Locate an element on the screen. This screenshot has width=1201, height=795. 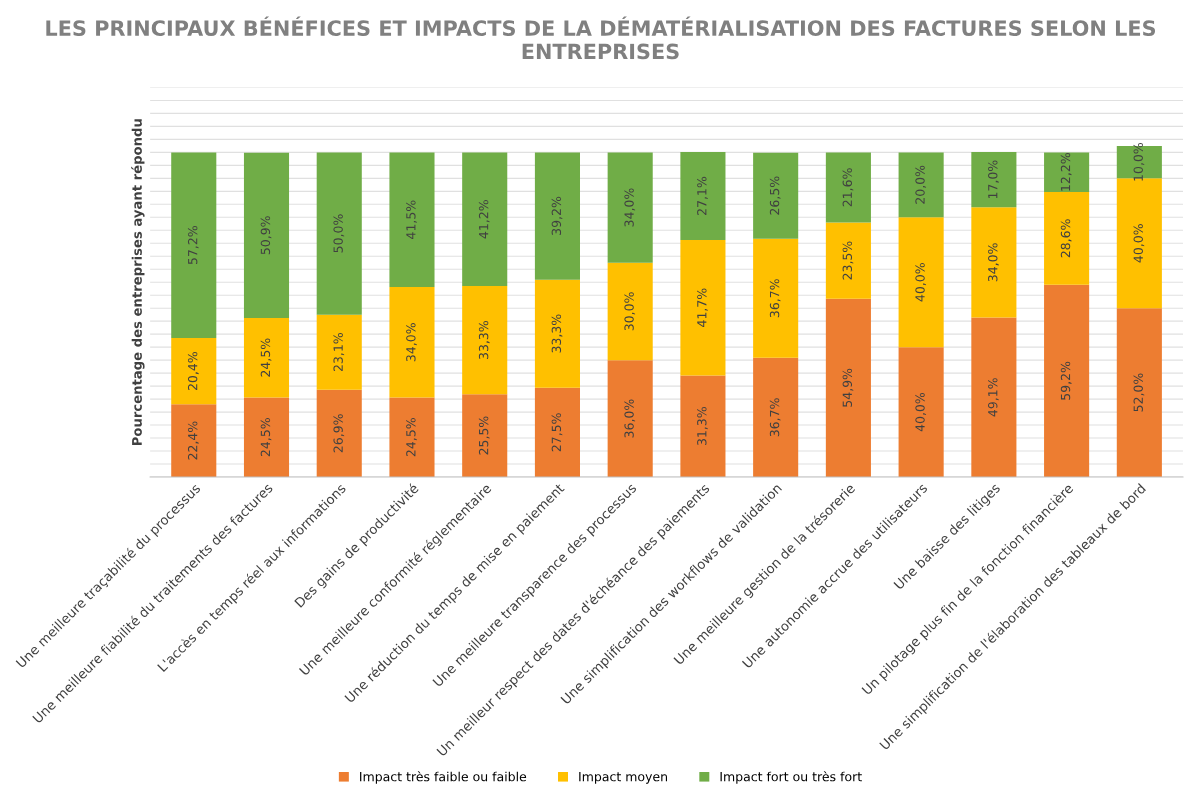
legend-label: Impact moyen is located at coordinates (623, 778).